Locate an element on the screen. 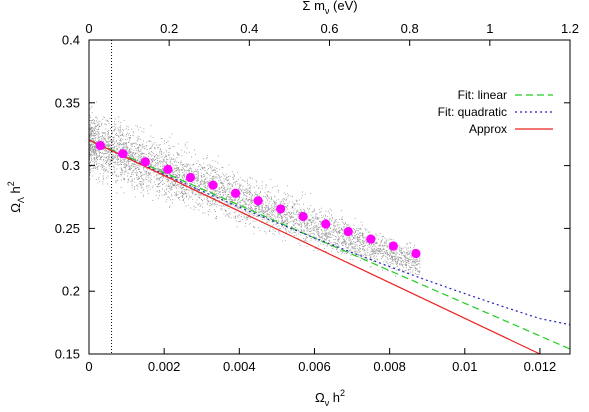 This screenshot has width=589, height=412. y-tick-label: 0.25 is located at coordinates (67, 228).